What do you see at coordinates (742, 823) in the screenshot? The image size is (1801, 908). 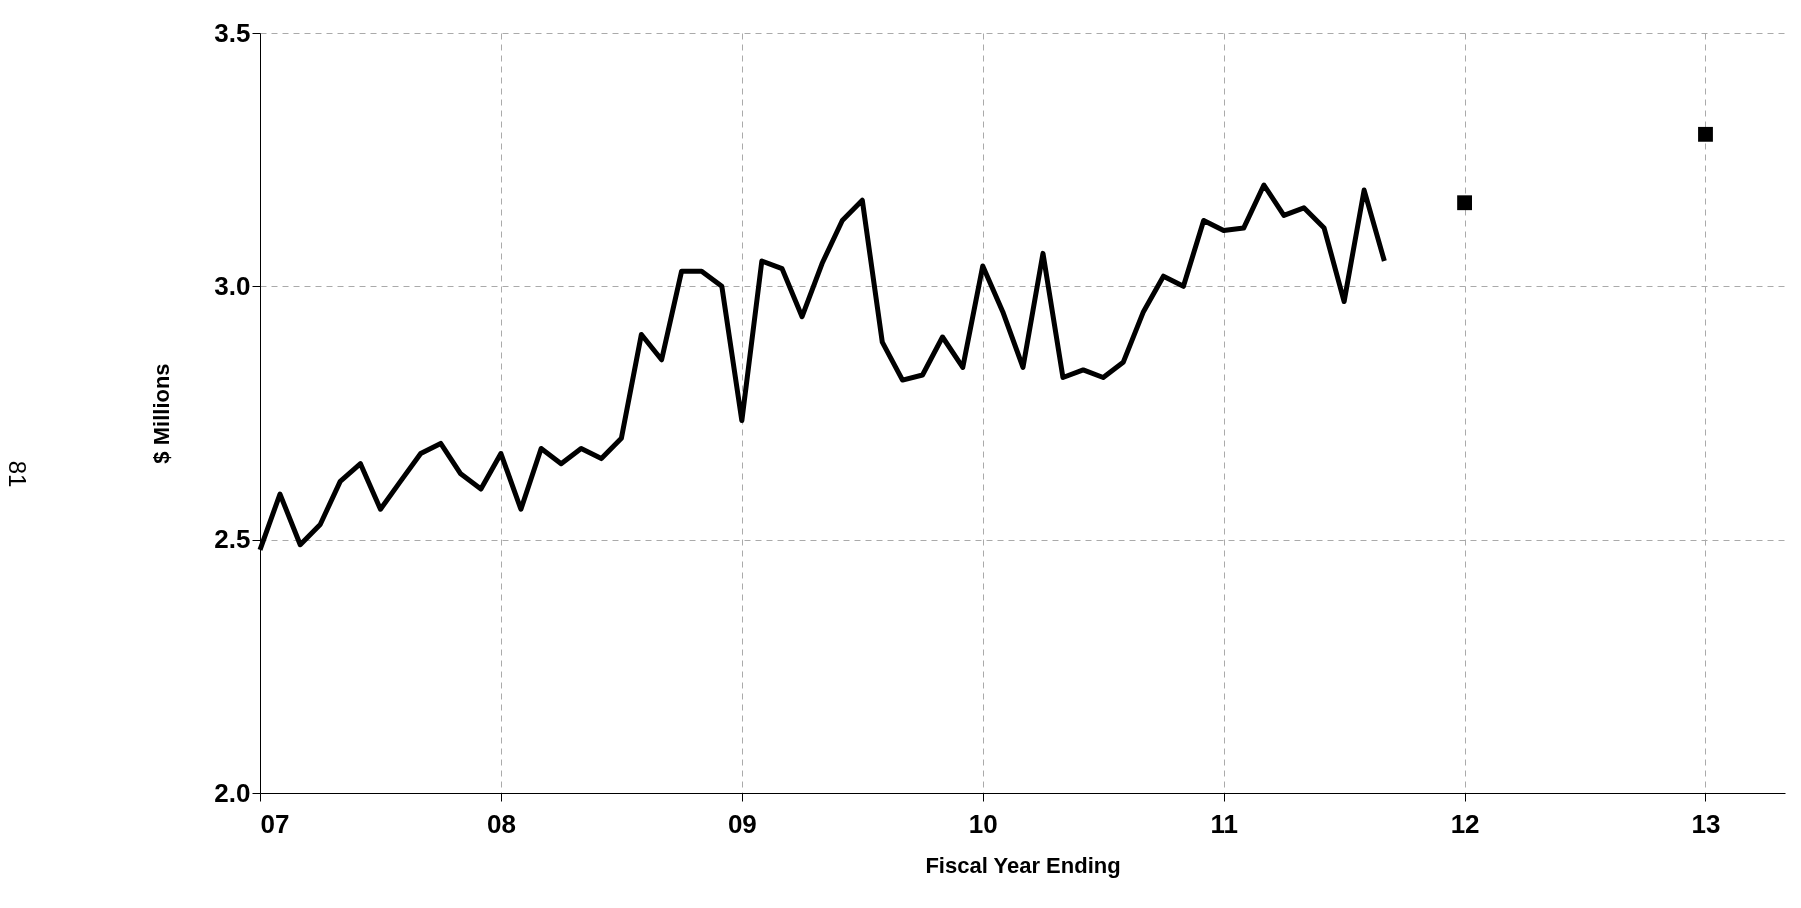 I see `x-tick-label: 09` at bounding box center [742, 823].